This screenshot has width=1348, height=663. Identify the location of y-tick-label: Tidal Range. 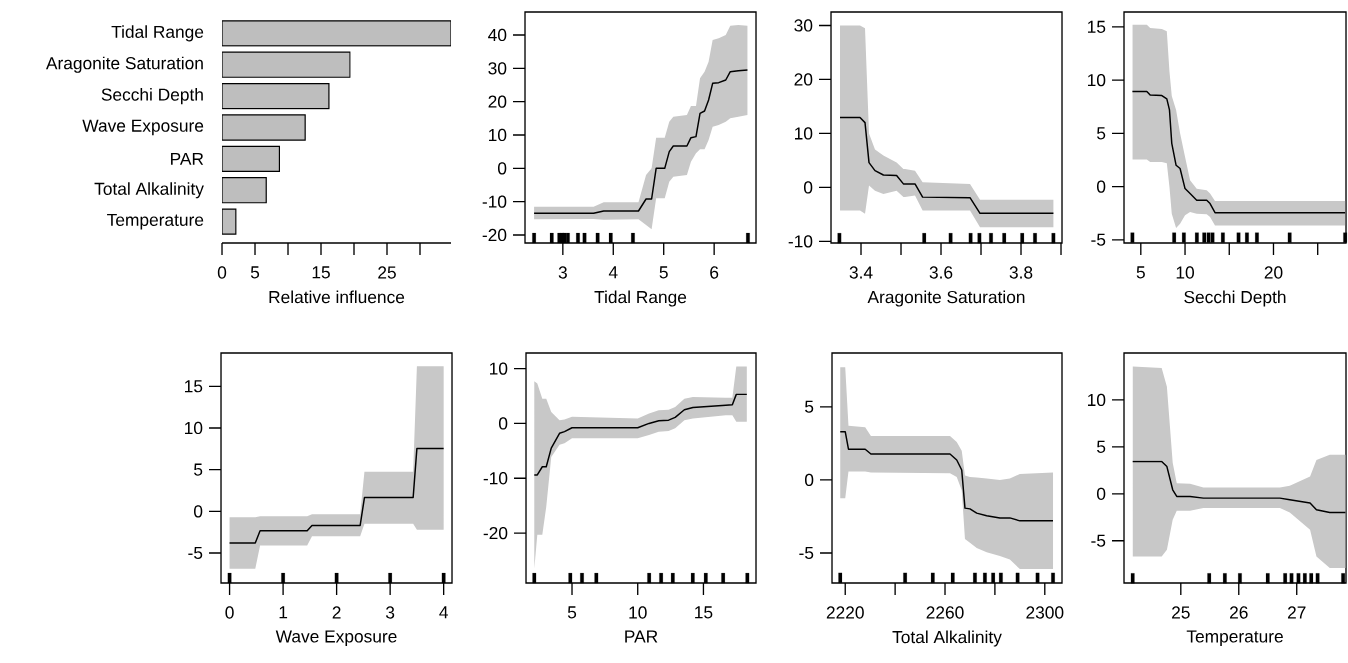
(157, 33).